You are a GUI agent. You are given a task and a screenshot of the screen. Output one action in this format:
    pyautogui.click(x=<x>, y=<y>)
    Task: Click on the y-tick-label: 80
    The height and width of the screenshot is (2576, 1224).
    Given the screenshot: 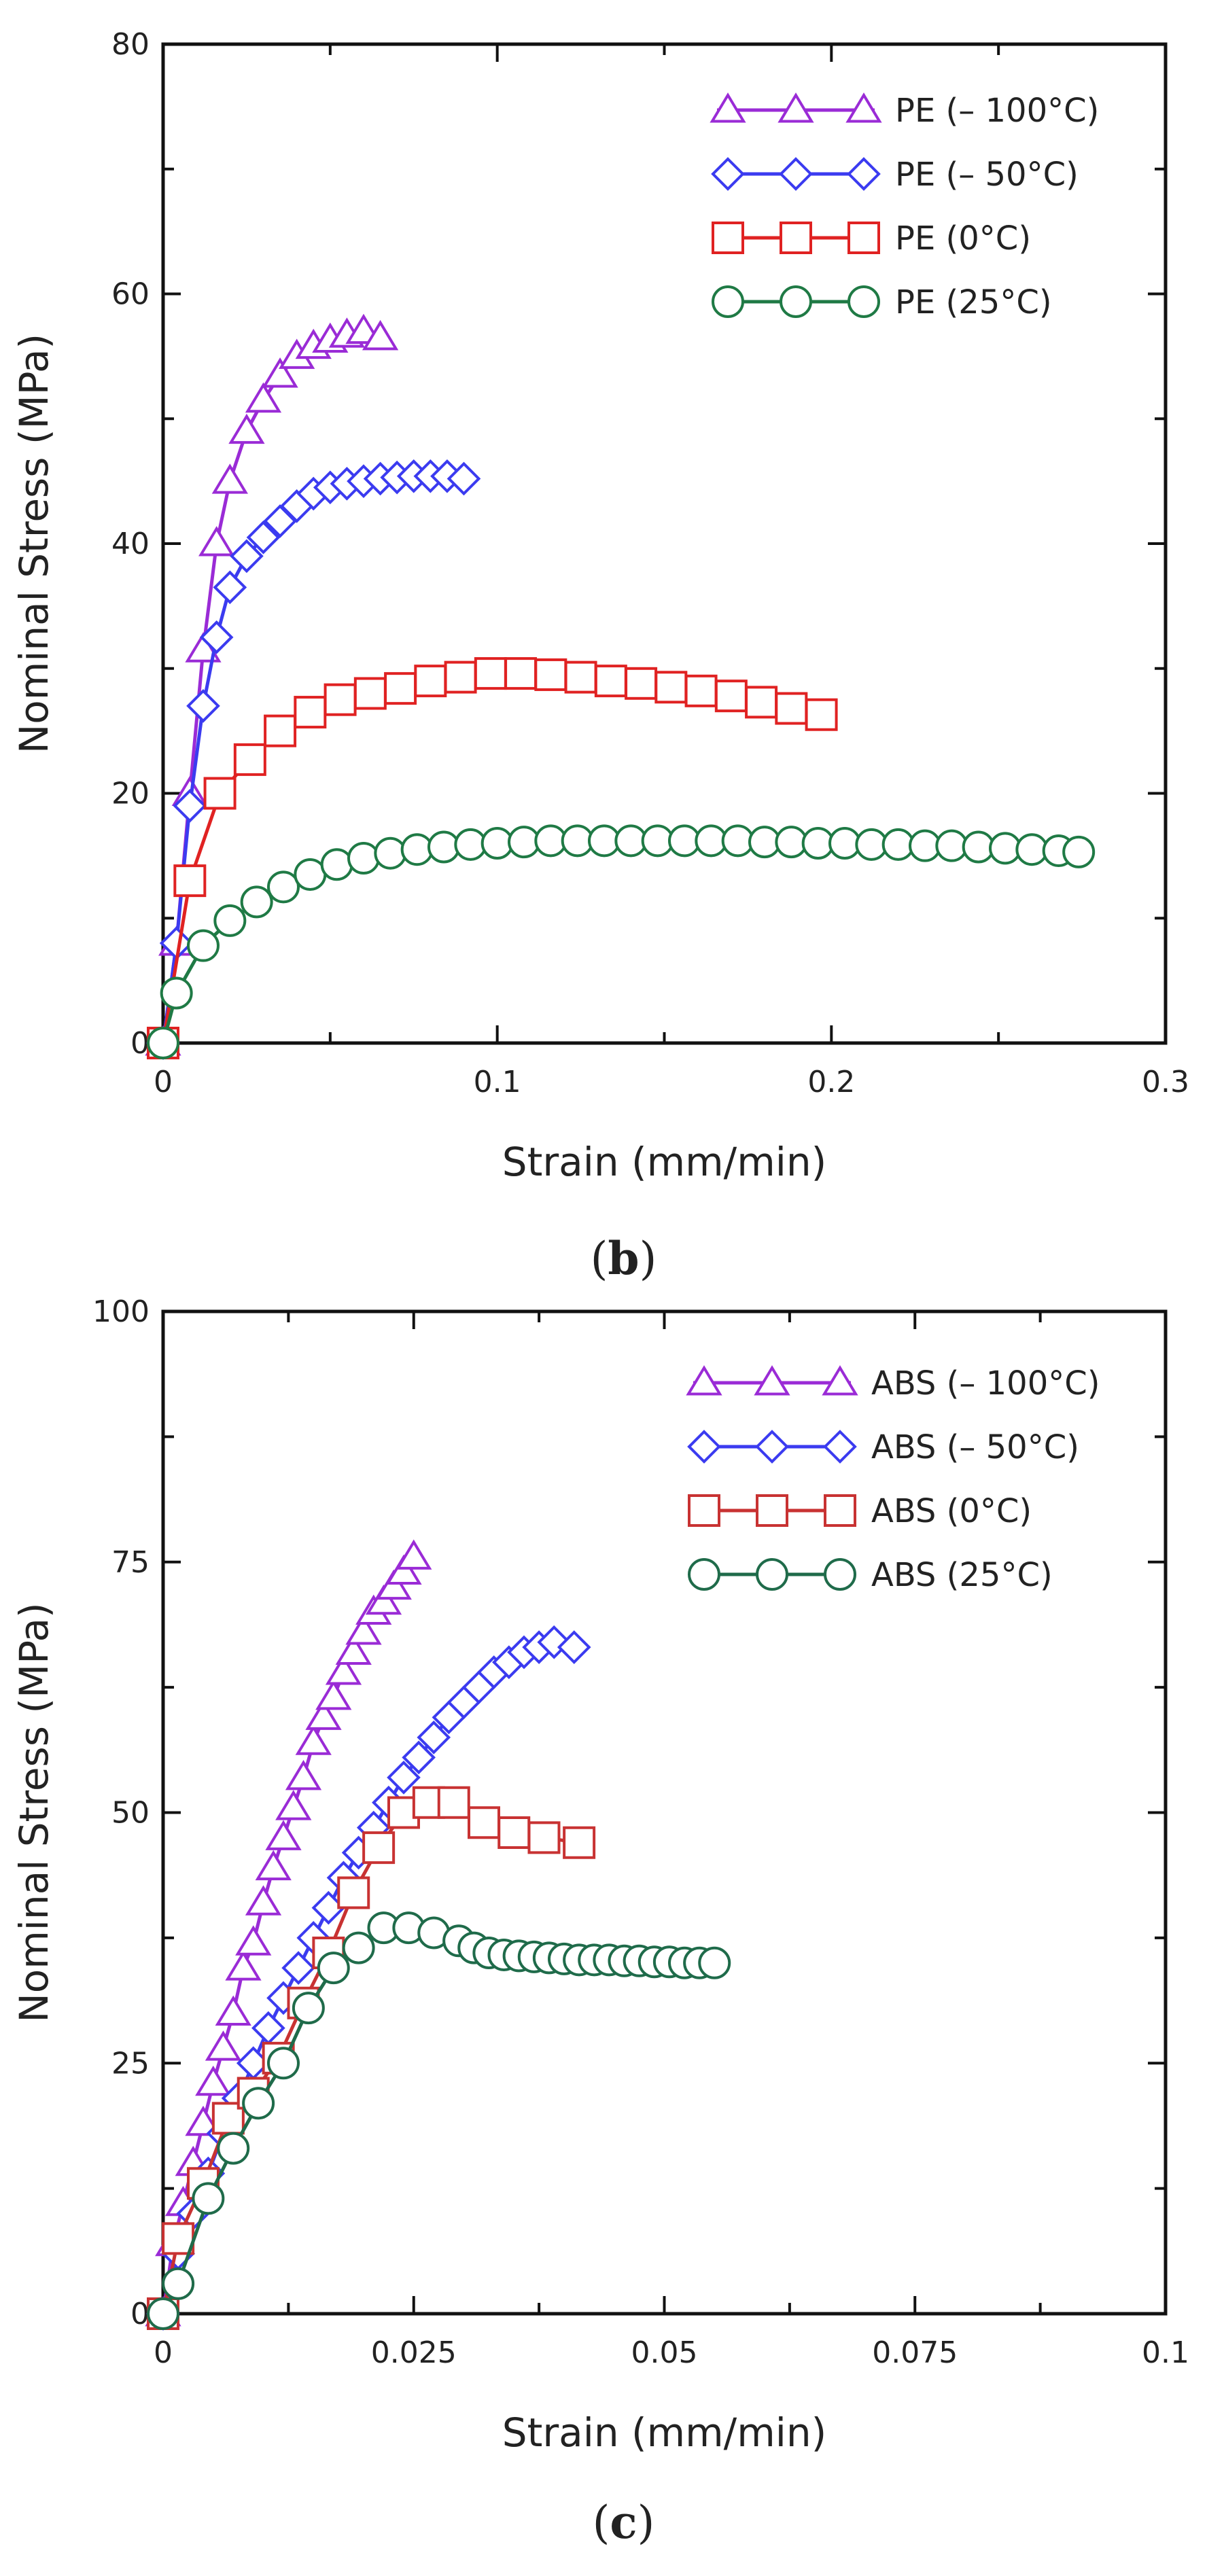 What is the action you would take?
    pyautogui.click(x=130, y=44)
    